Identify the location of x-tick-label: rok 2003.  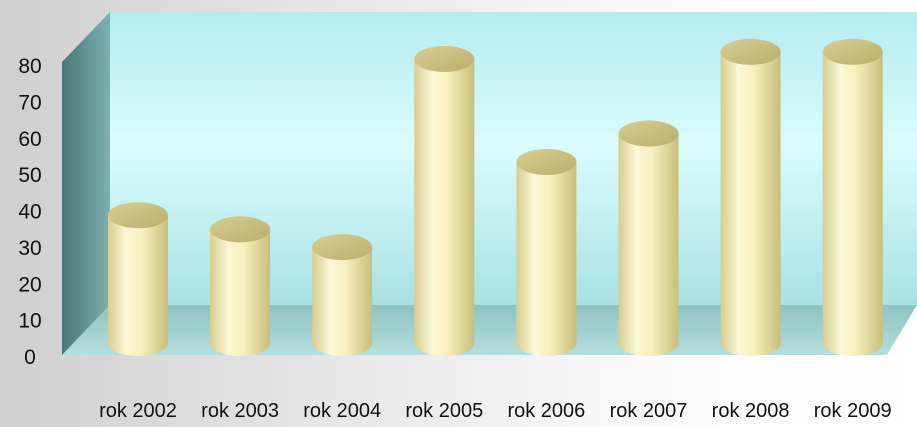
(240, 411).